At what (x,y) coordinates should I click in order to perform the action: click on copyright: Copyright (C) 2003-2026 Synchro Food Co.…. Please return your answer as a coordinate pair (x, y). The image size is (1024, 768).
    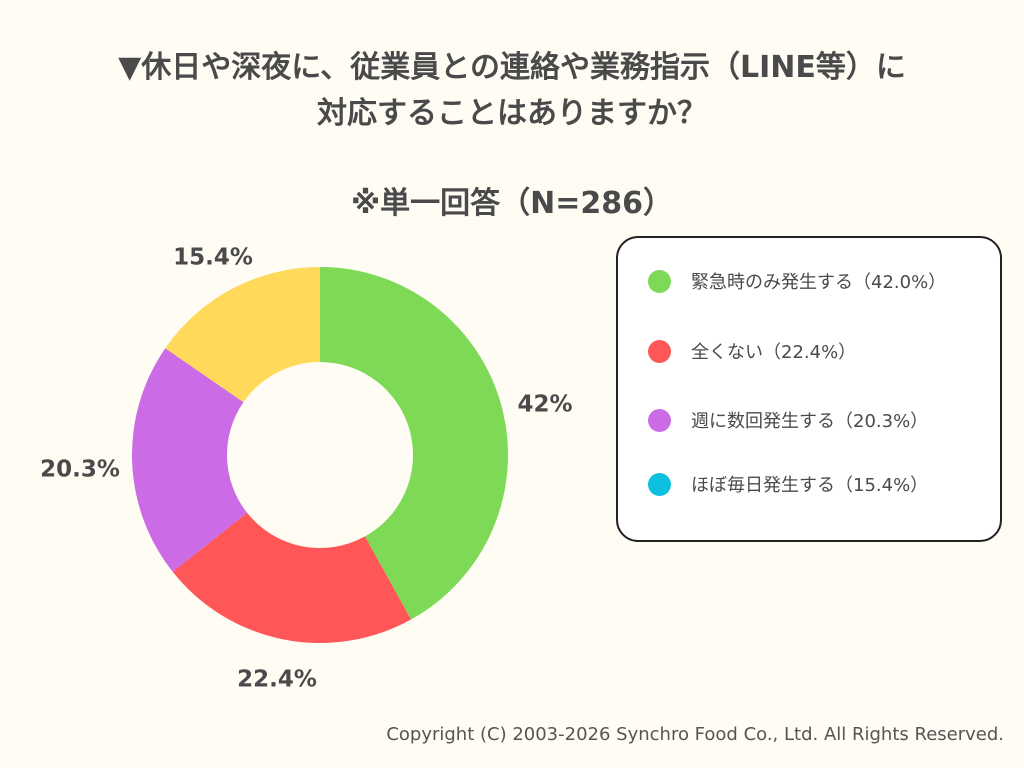
    Looking at the image, I should click on (695, 734).